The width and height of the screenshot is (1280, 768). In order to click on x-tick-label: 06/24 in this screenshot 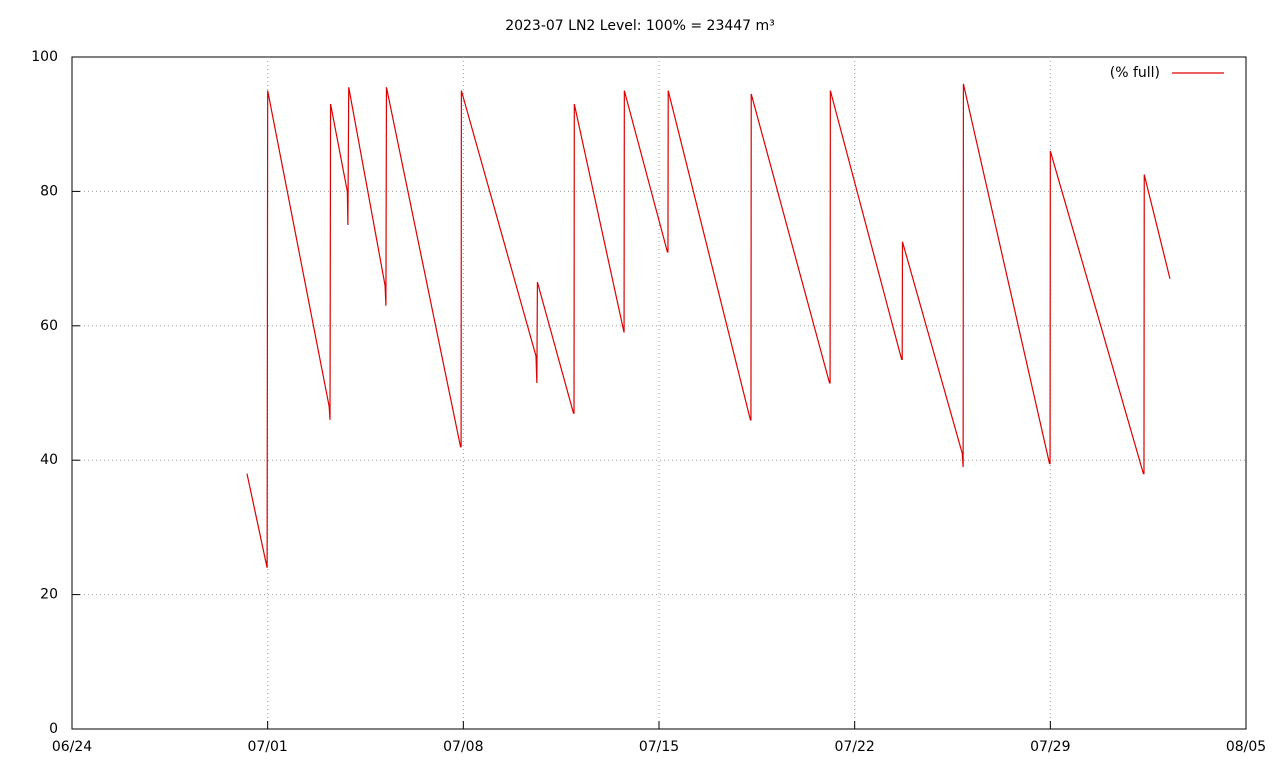, I will do `click(72, 747)`.